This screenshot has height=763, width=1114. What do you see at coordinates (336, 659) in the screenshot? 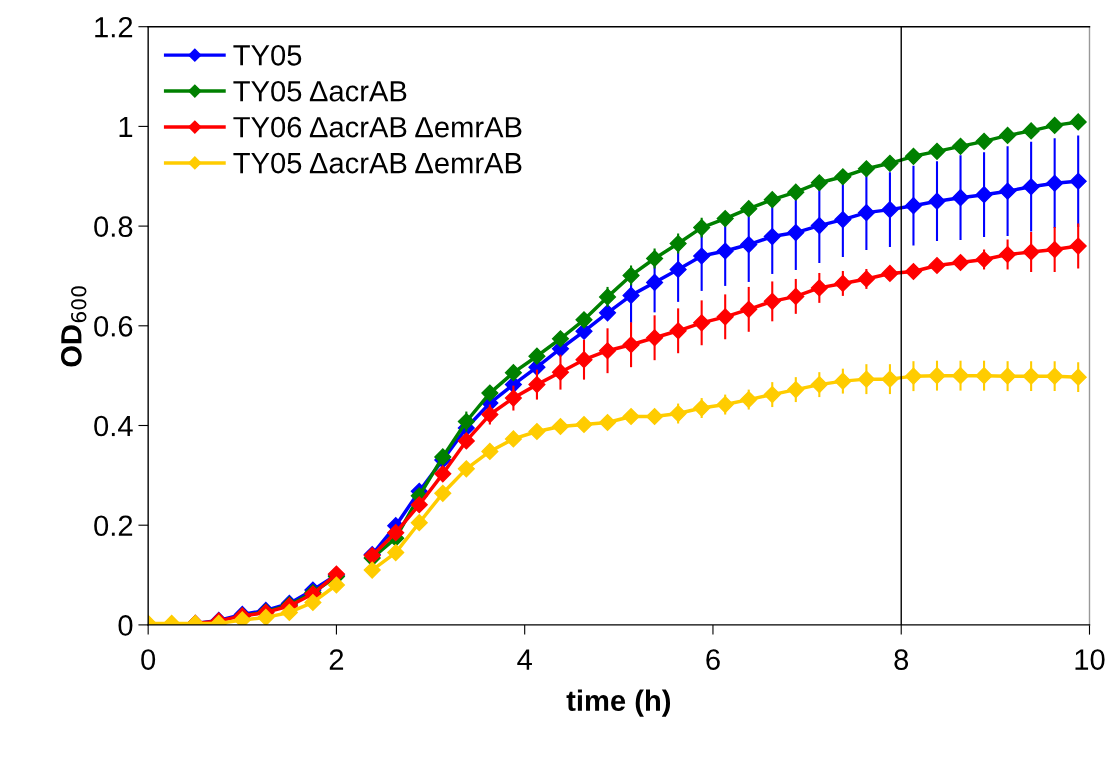
I see `x-tick-label: 2` at bounding box center [336, 659].